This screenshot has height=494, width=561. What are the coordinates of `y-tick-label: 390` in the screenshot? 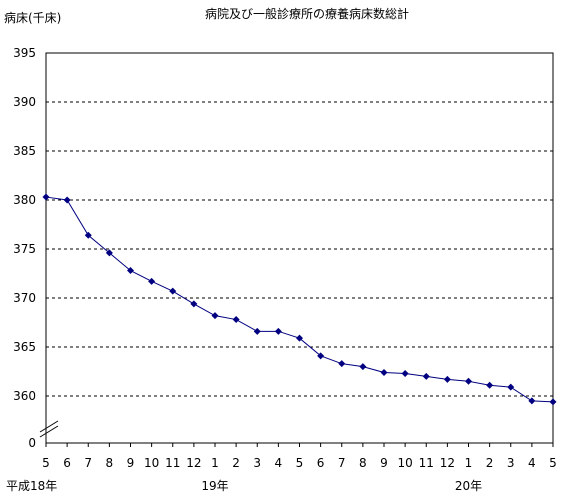 It's located at (24, 102).